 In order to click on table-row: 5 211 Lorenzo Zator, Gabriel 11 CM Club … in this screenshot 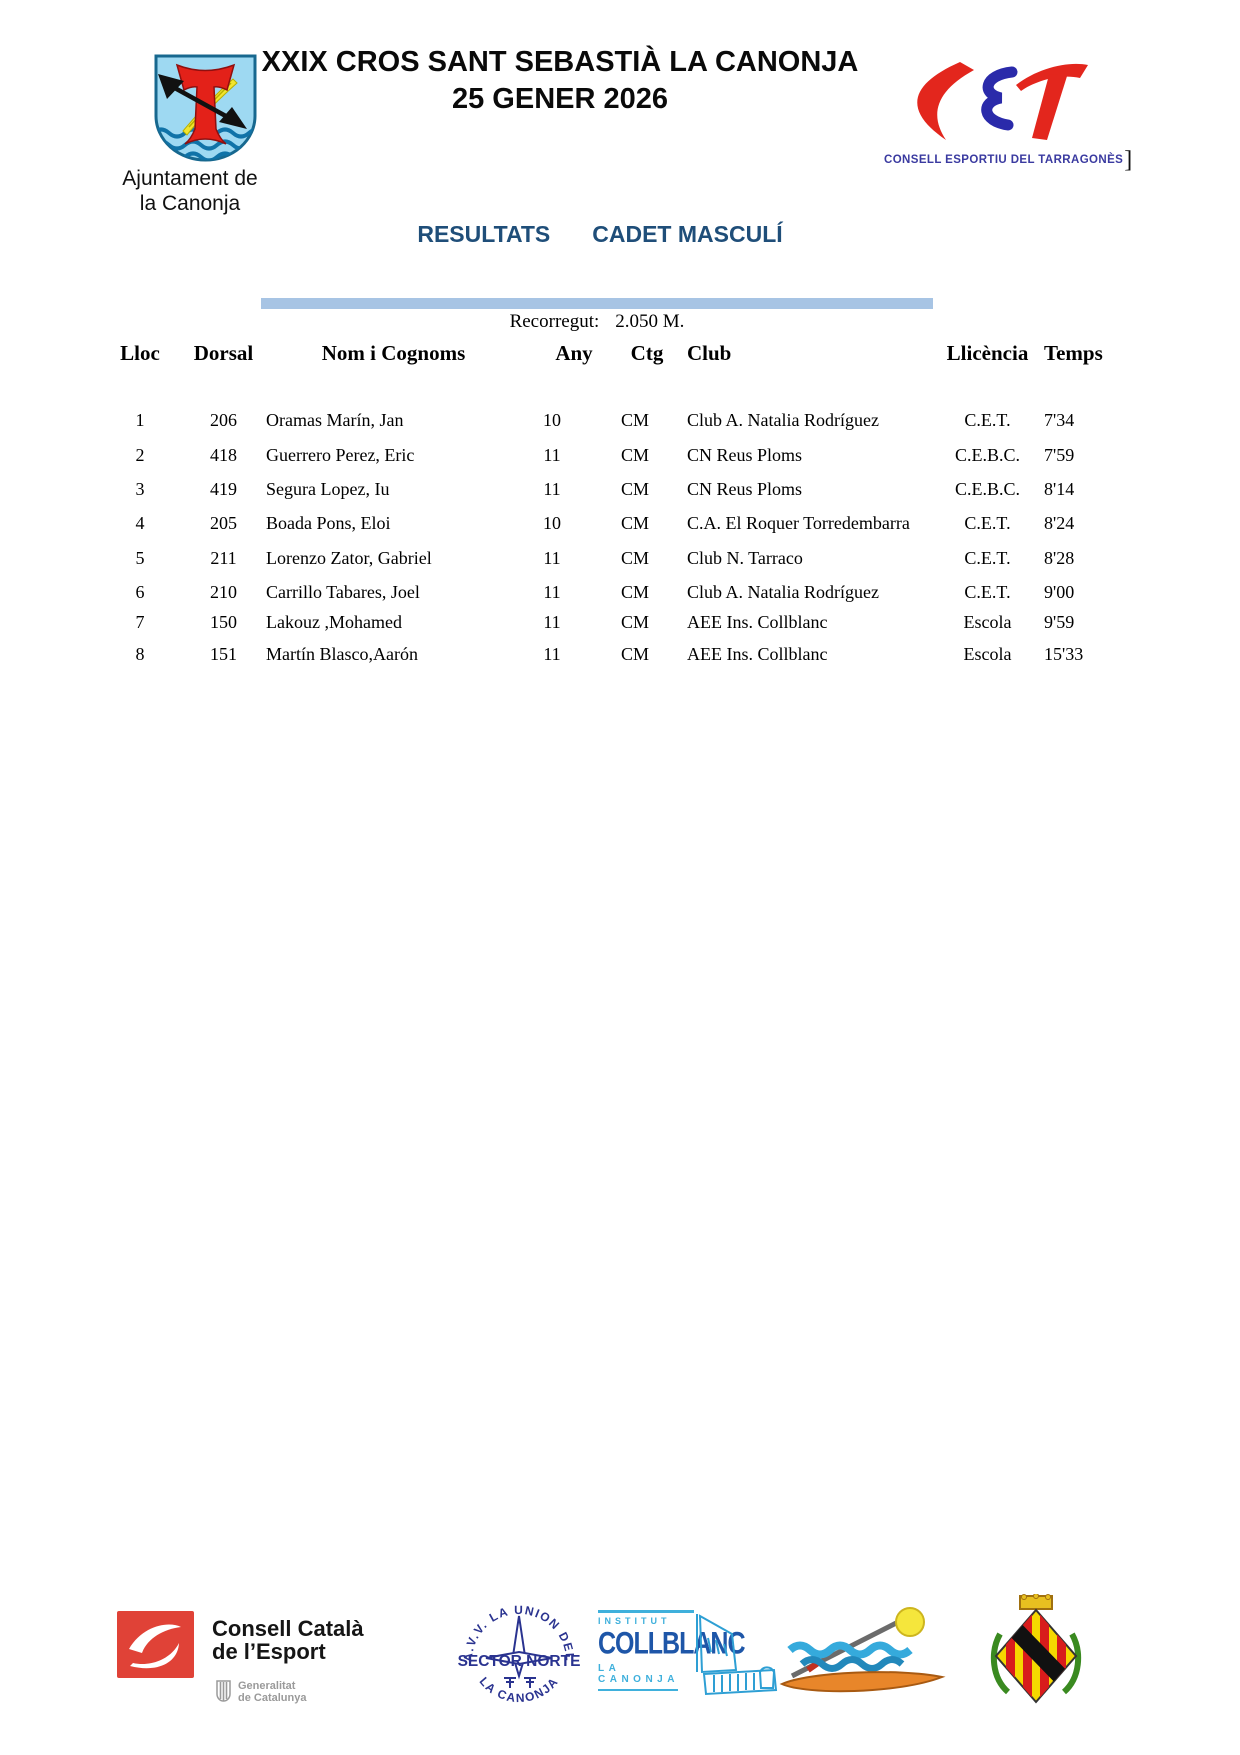, I will do `click(620, 560)`.